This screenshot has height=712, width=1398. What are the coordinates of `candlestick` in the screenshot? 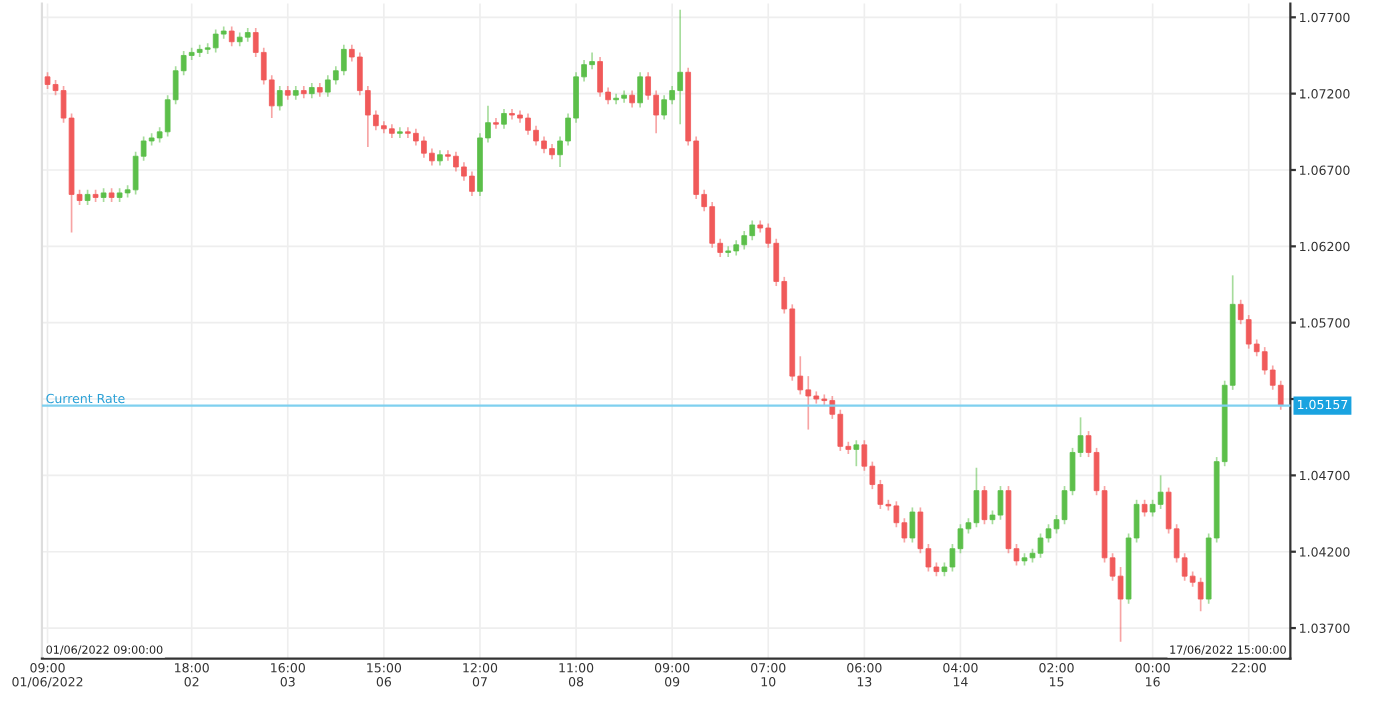 It's located at (592, 61).